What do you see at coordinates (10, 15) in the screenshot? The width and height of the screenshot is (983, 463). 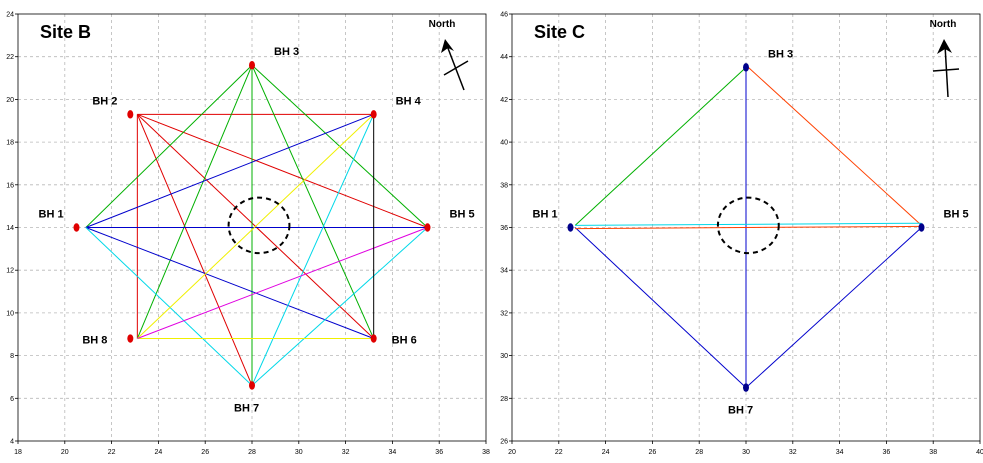 I see `y-tick-label: 24` at bounding box center [10, 15].